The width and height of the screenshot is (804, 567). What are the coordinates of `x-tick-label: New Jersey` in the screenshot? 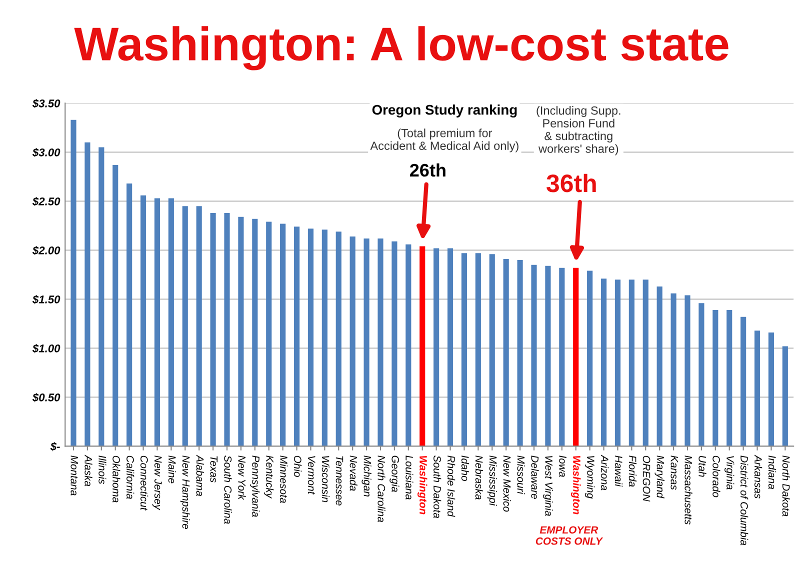 It's located at (157, 483).